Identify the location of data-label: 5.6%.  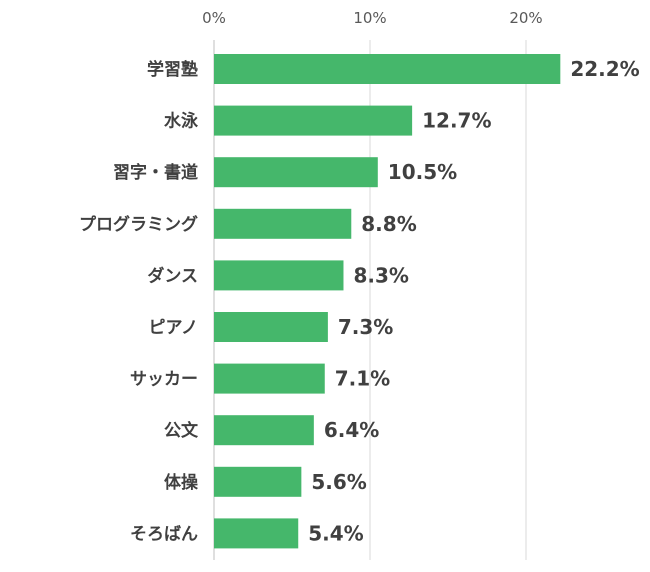
(338, 482).